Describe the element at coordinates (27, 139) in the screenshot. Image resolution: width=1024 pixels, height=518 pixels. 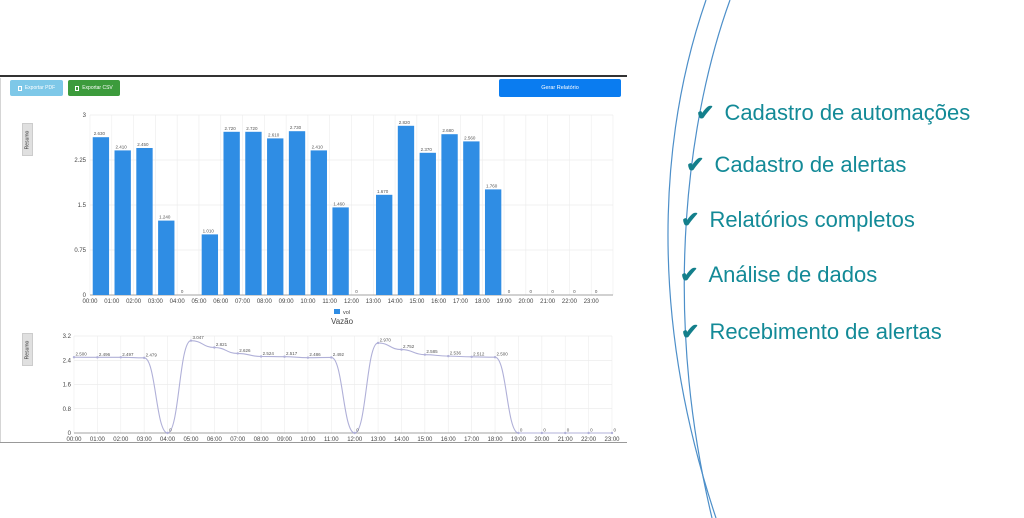
I see `summary-tab-bar-chart: Resumo` at that location.